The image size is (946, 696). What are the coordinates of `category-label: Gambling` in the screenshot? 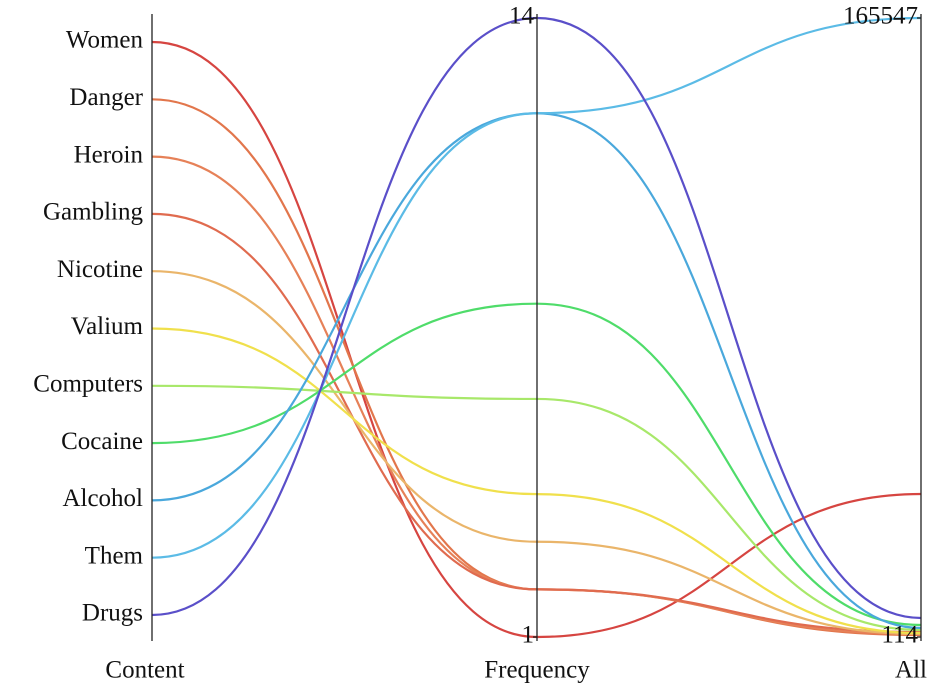 It's located at (93, 212).